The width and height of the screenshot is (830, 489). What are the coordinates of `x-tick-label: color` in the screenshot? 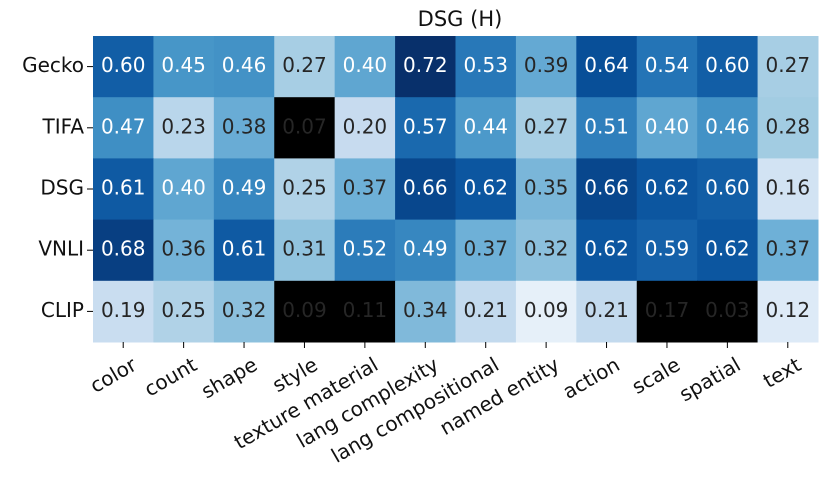 It's located at (113, 375).